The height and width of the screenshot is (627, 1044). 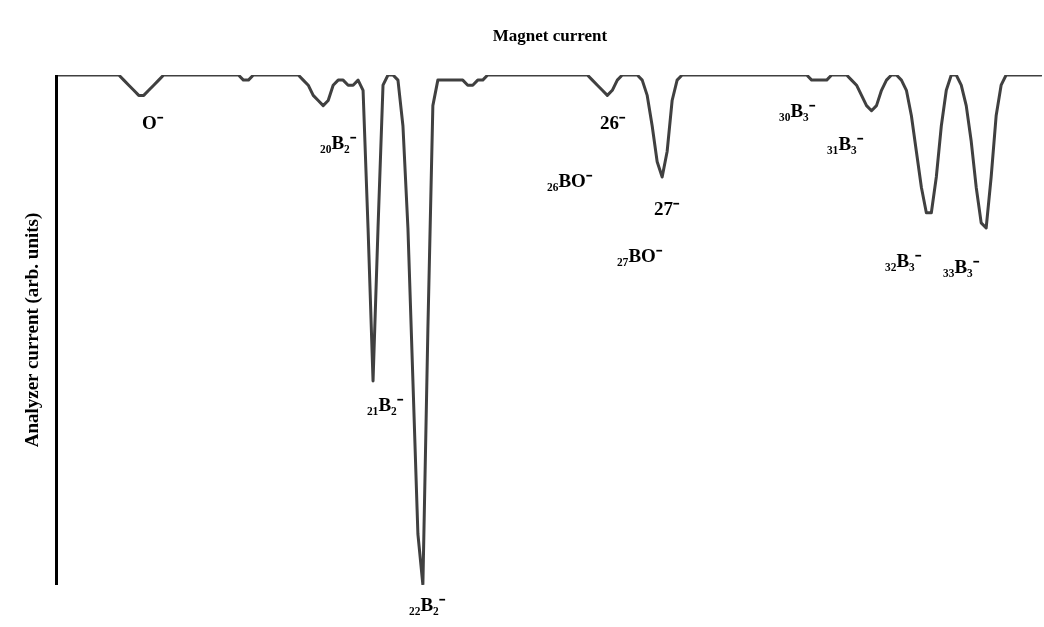 What do you see at coordinates (385, 404) in the screenshot?
I see `annotation: ₂₁B₂⁻` at bounding box center [385, 404].